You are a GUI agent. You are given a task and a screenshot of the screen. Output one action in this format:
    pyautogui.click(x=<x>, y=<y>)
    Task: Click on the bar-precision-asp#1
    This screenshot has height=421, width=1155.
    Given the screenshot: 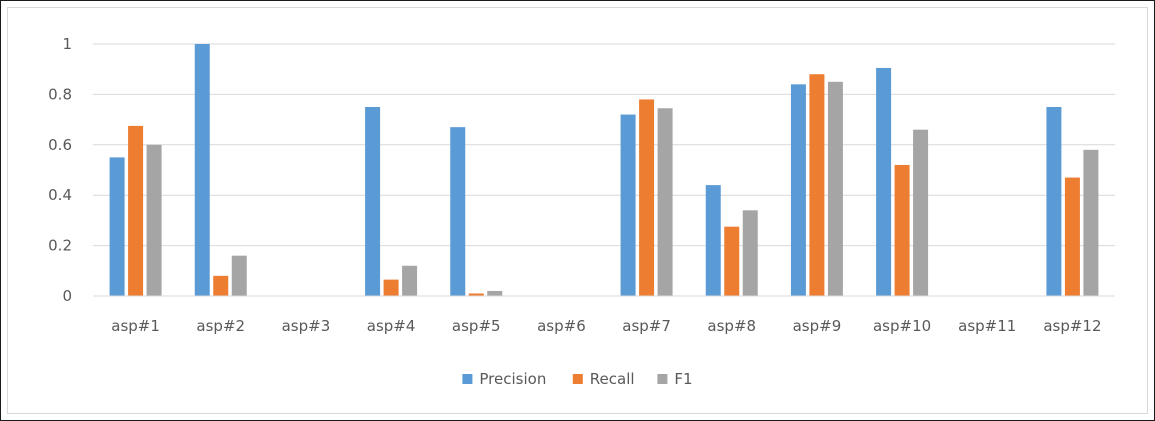 What is the action you would take?
    pyautogui.click(x=117, y=226)
    